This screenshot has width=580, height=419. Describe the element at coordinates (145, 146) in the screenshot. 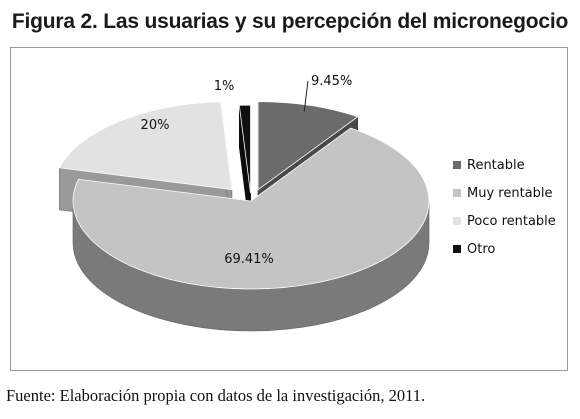

I see `slice-poco-rentable` at that location.